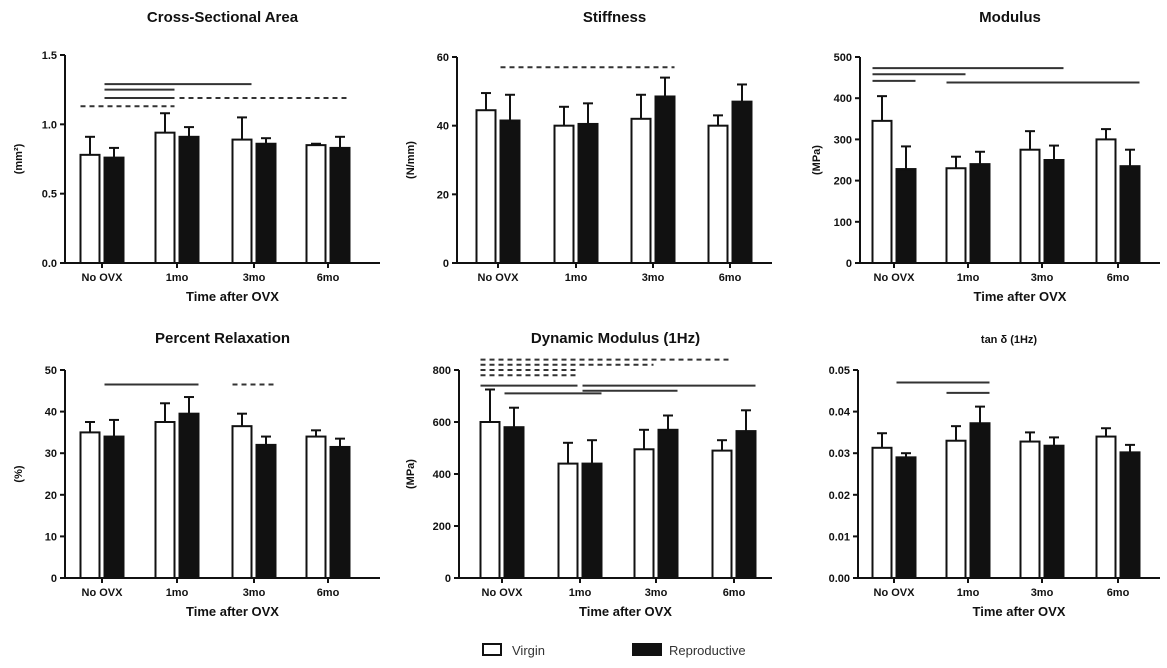 This screenshot has height=668, width=1167. What do you see at coordinates (51, 537) in the screenshot?
I see `y-tick-label: 10` at bounding box center [51, 537].